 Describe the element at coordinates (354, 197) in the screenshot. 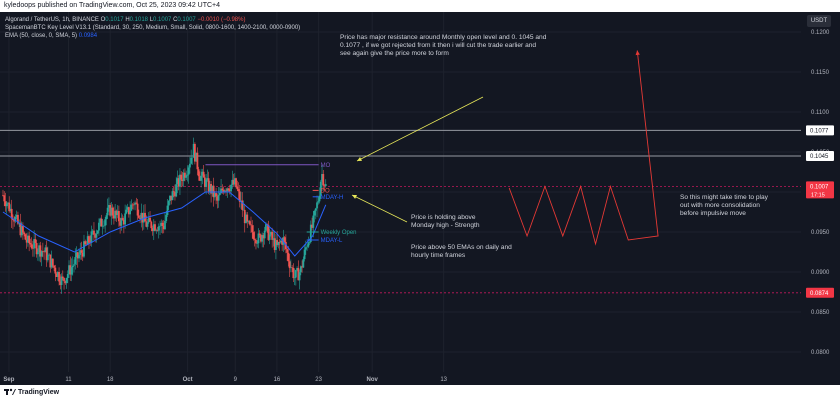

I see `annotation-arrow-monday-high-head` at that location.